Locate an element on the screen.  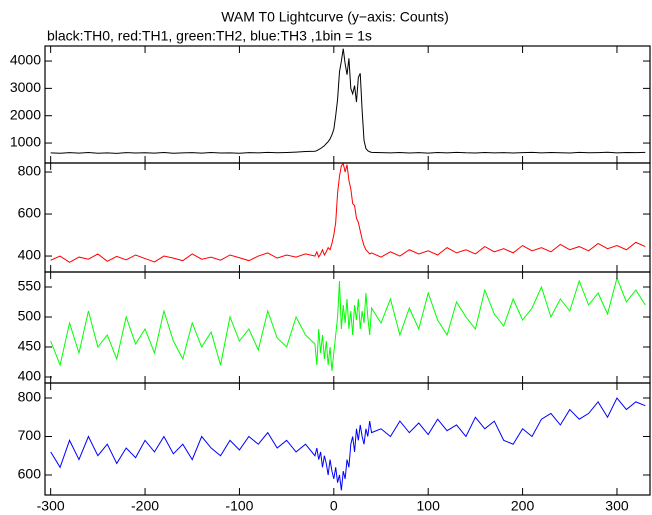
y-tick-label: 550 is located at coordinates (30, 286).